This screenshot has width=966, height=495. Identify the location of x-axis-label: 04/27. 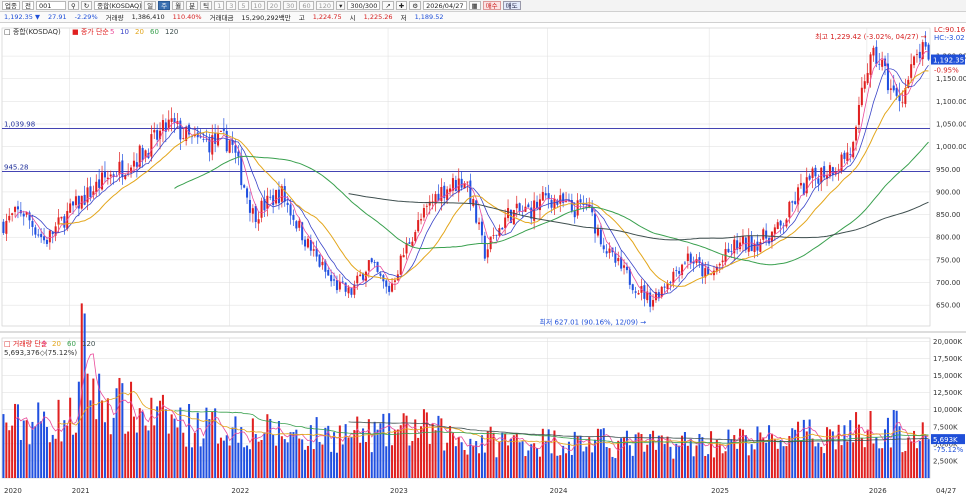
(946, 491).